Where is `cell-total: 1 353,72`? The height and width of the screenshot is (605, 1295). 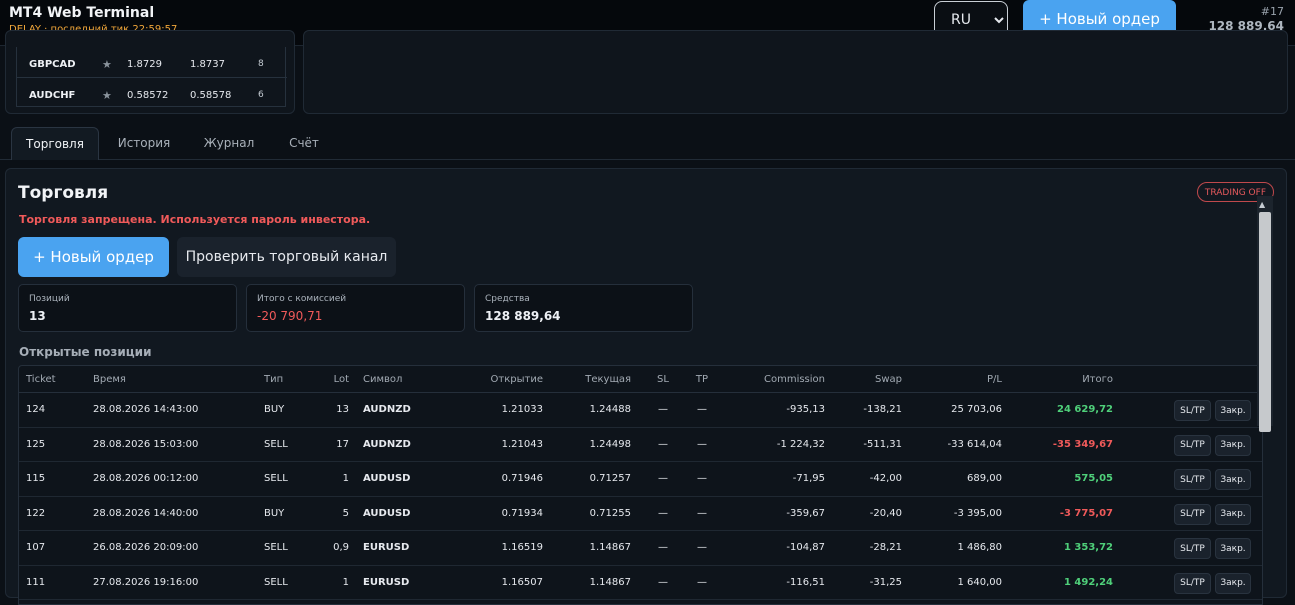
cell-total: 1 353,72 is located at coordinates (1088, 547).